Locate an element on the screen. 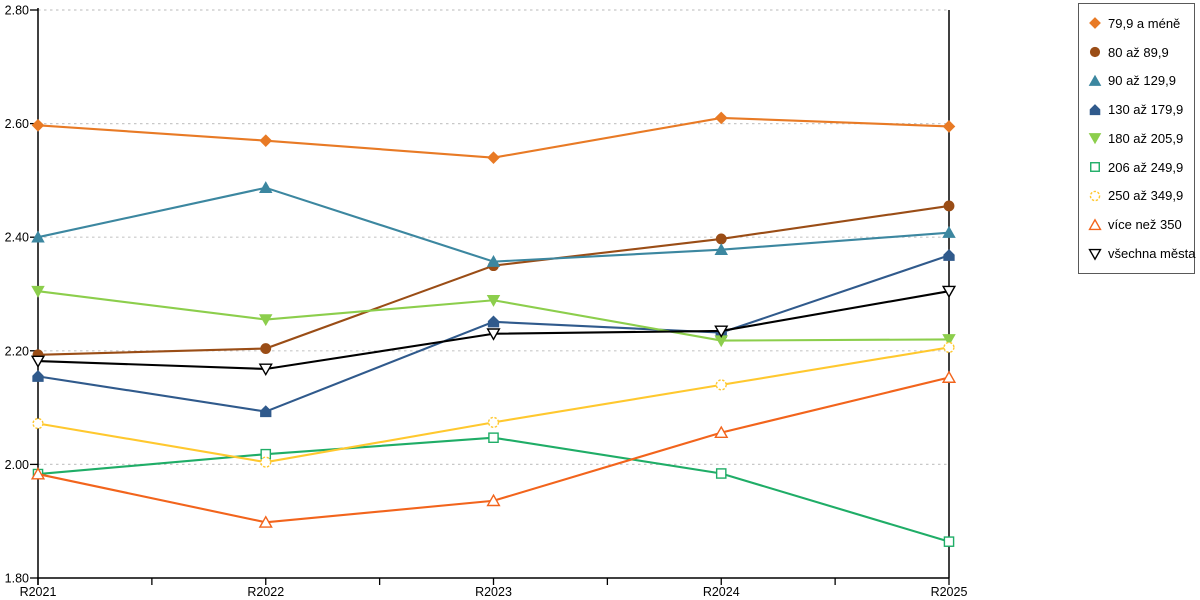  legend-item: 206 až 249,9 is located at coordinates (1141, 167).